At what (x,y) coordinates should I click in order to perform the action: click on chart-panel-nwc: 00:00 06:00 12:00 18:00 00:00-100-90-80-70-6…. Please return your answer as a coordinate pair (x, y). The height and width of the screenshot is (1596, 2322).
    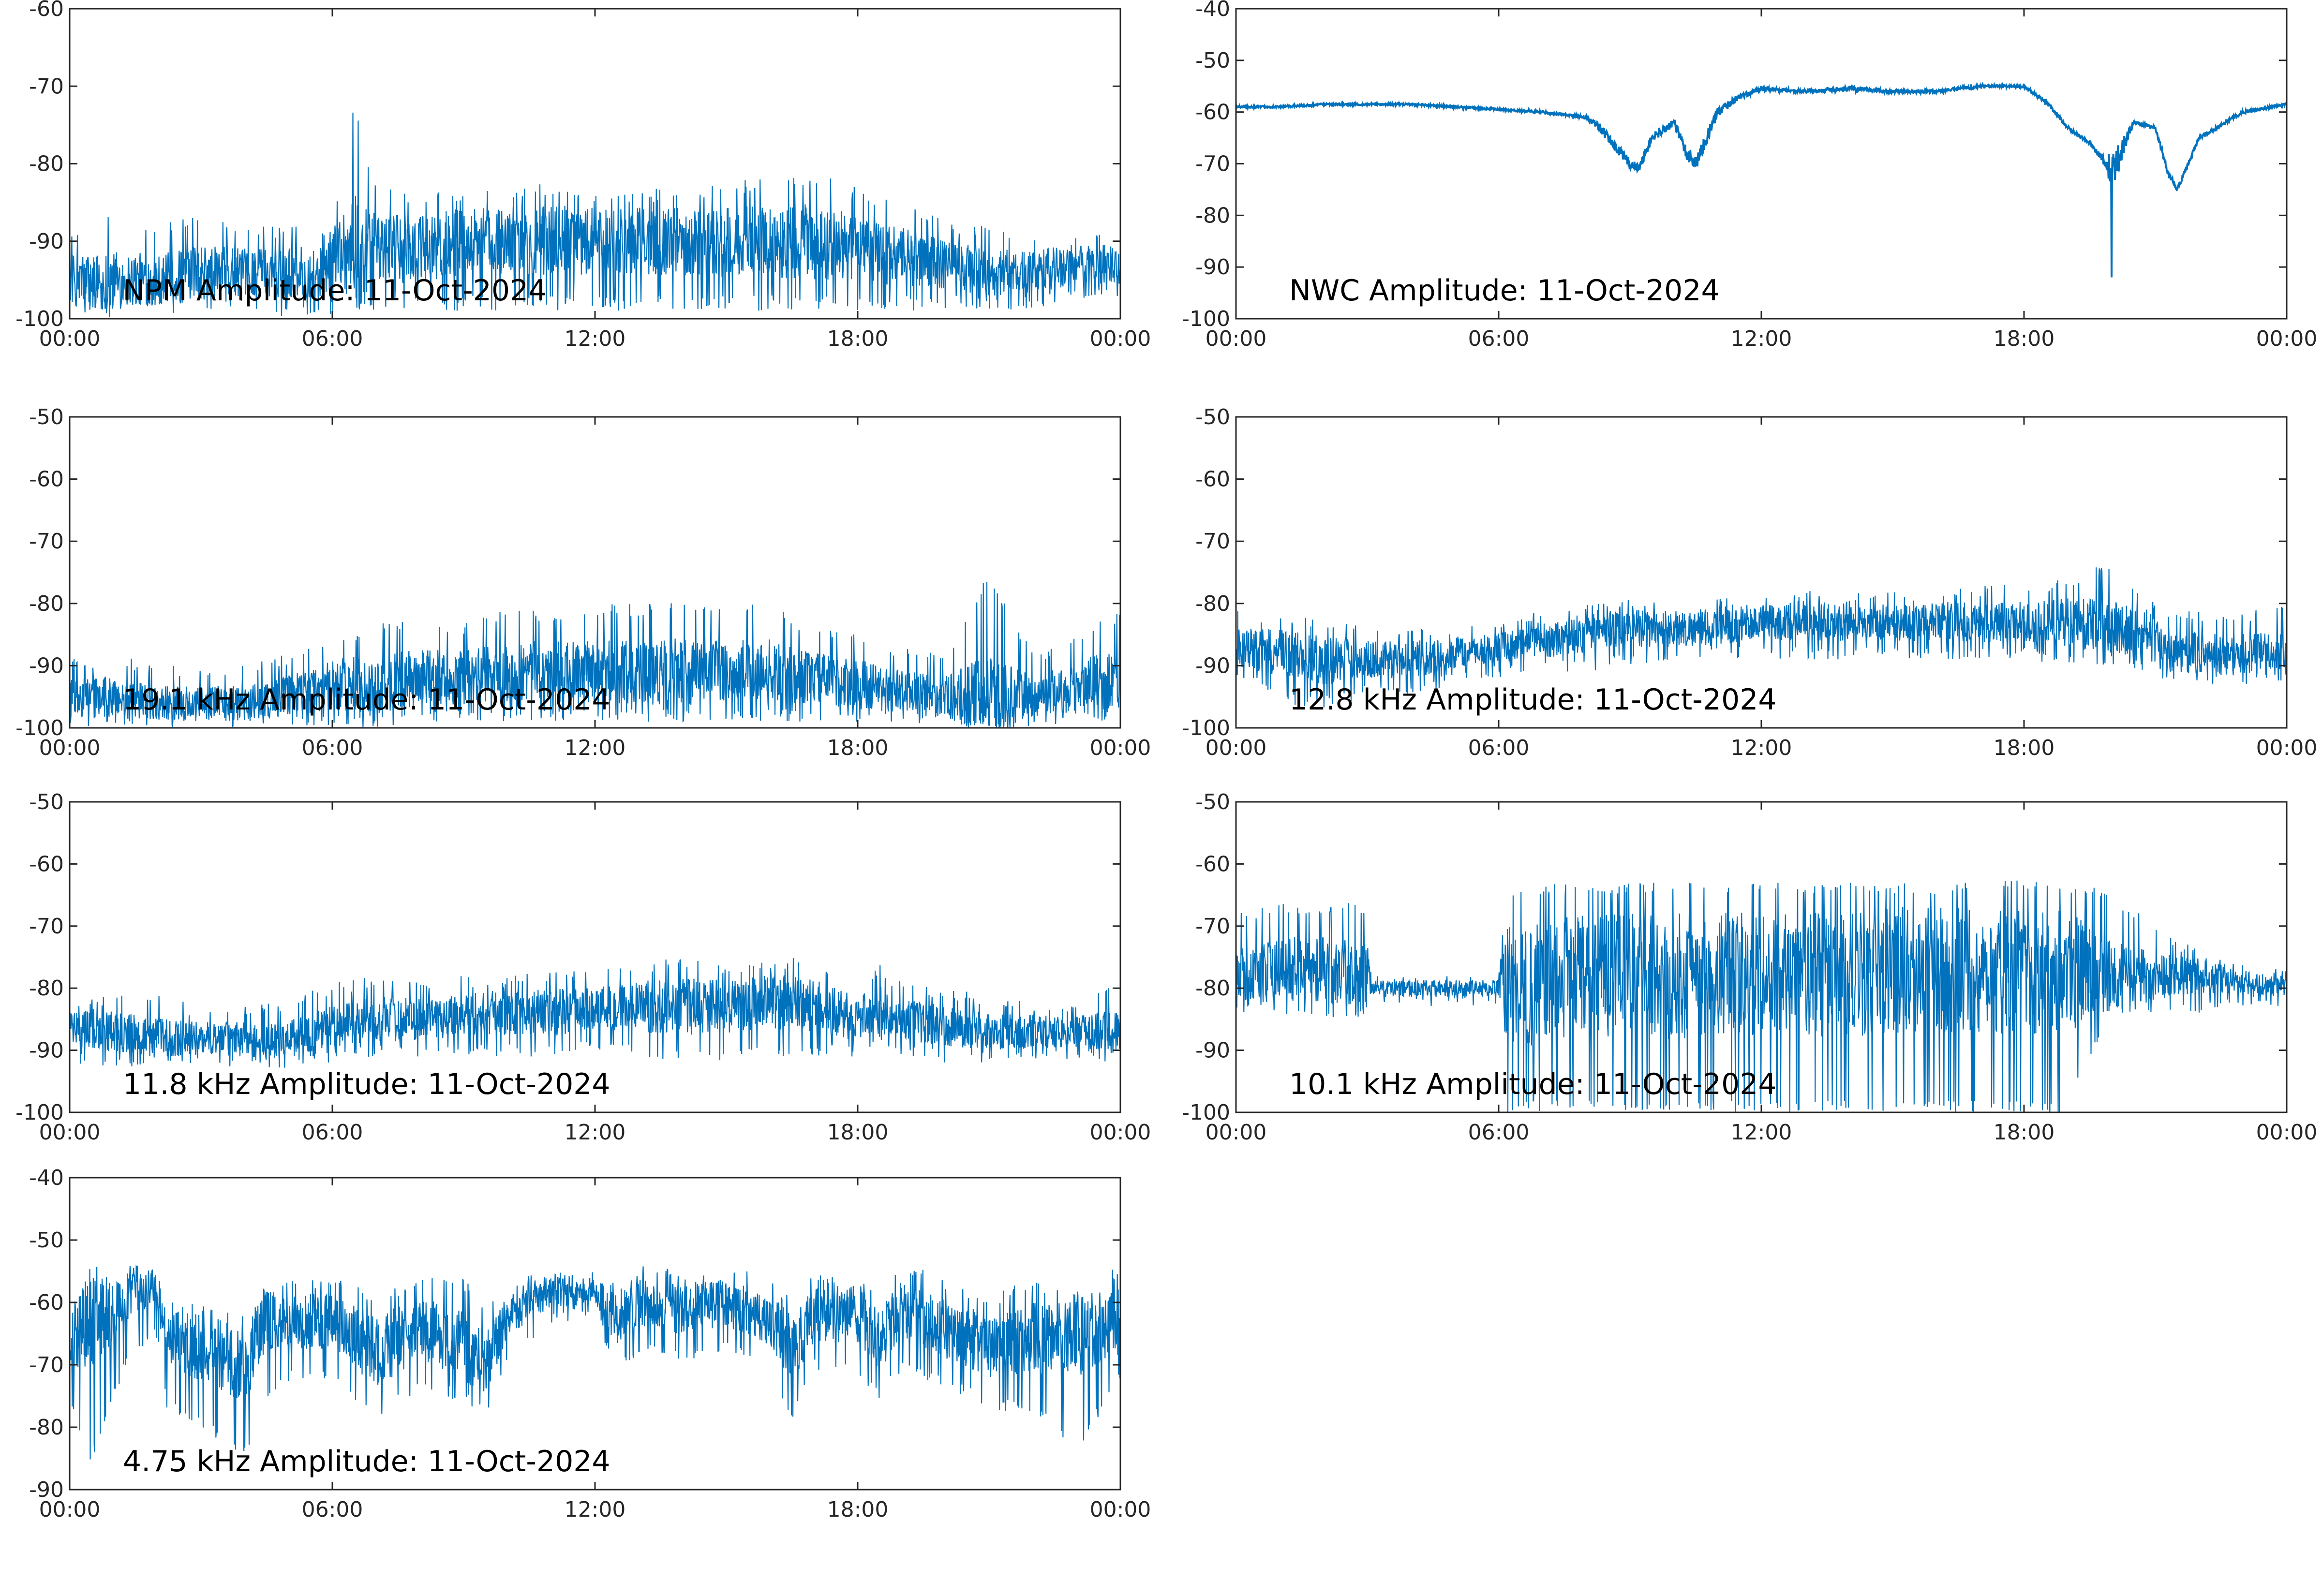
    Looking at the image, I should click on (1749, 175).